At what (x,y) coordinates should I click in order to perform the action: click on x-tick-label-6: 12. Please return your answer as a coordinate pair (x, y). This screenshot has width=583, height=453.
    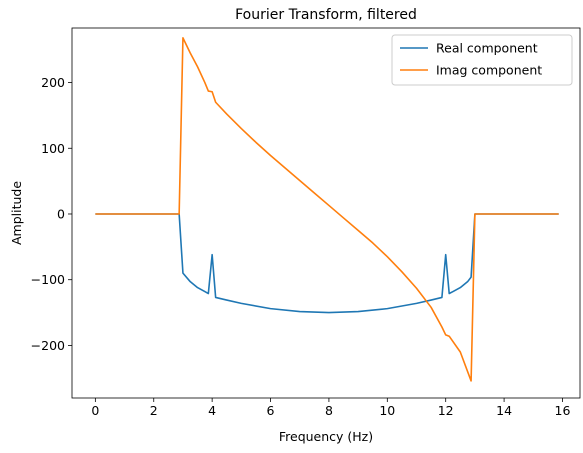
    Looking at the image, I should click on (446, 410).